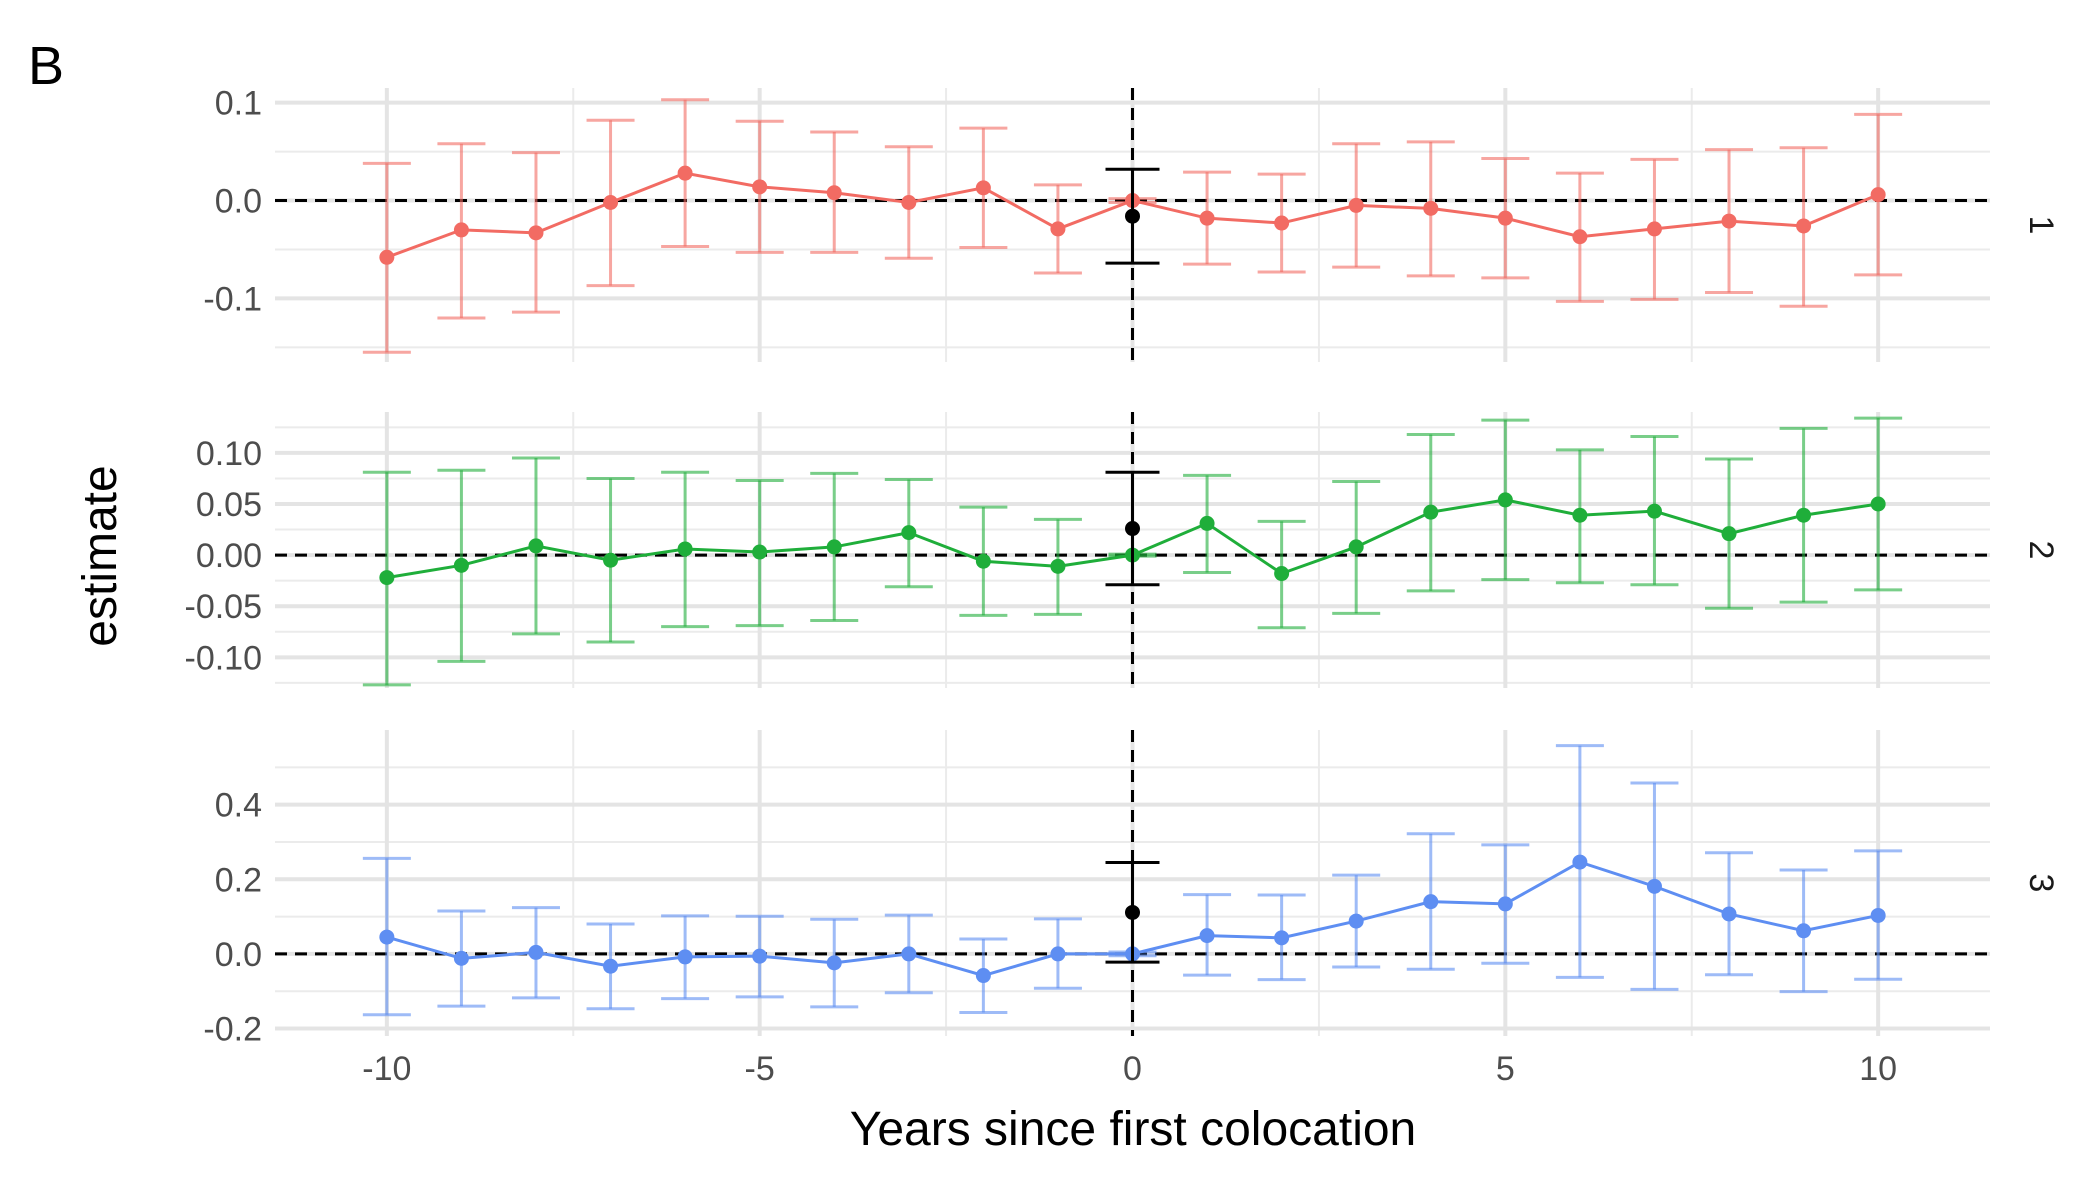 The width and height of the screenshot is (2100, 1181). I want to click on panel-letter: B, so click(46, 66).